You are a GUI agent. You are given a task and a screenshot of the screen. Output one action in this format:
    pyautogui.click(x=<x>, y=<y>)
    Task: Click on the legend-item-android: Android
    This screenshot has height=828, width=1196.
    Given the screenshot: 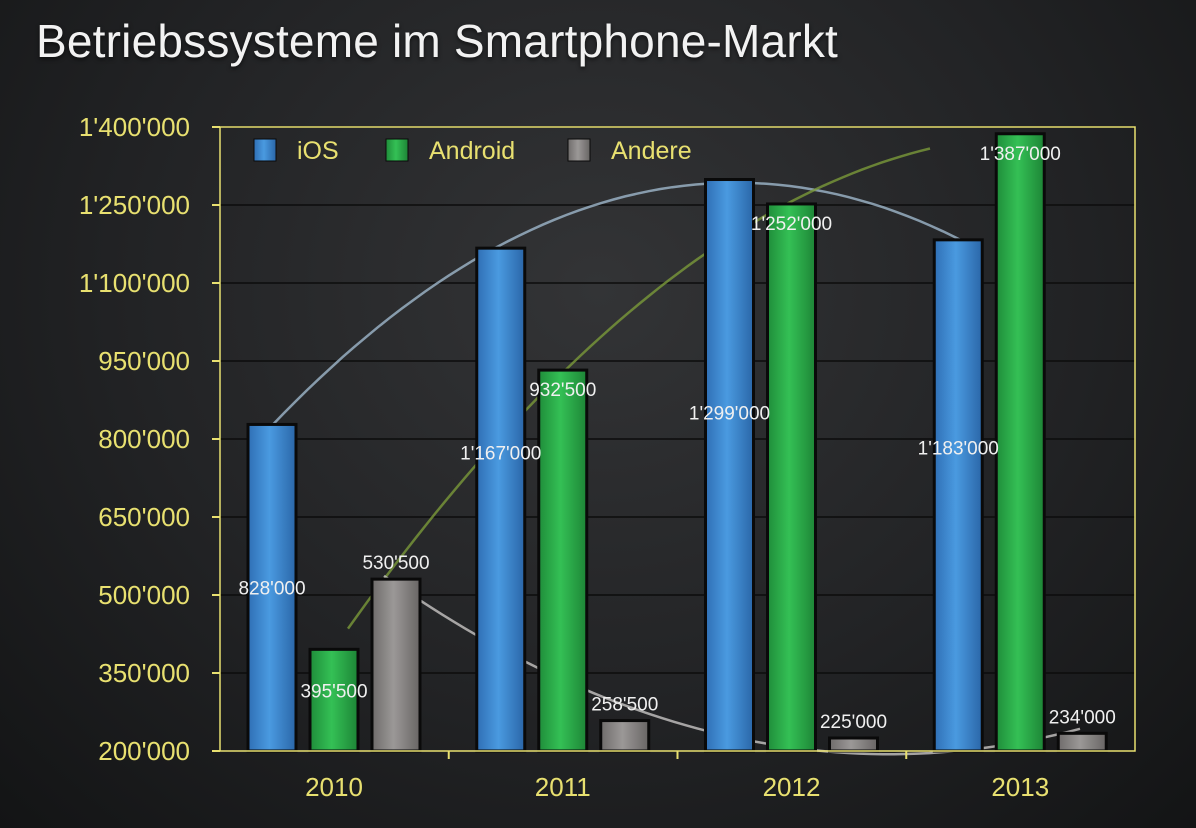 What is the action you would take?
    pyautogui.click(x=450, y=151)
    